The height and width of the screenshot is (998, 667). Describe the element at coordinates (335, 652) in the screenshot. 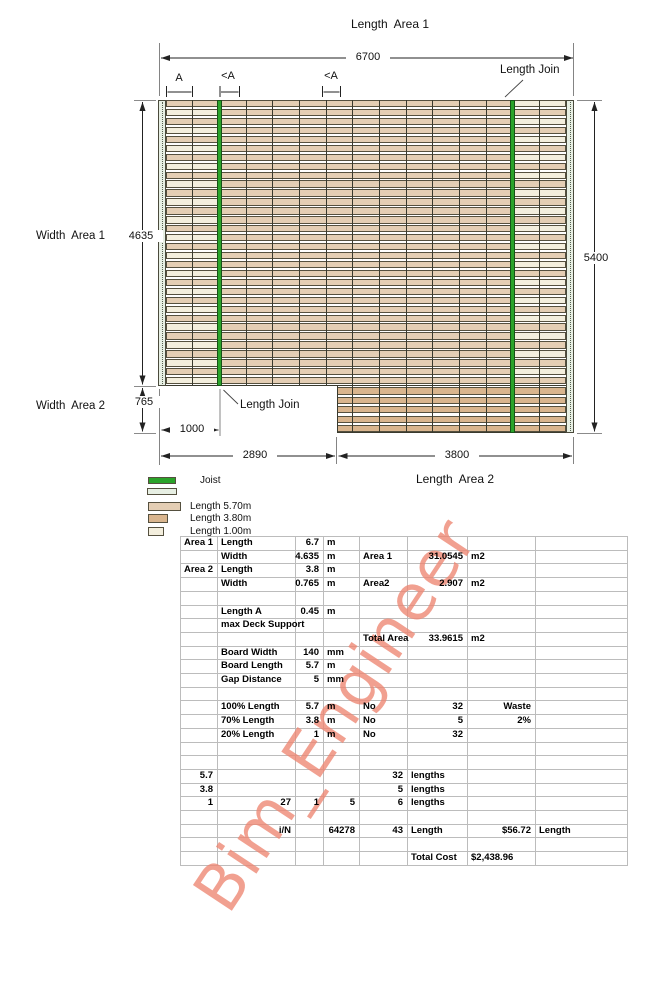

I see `table-cell: mm` at that location.